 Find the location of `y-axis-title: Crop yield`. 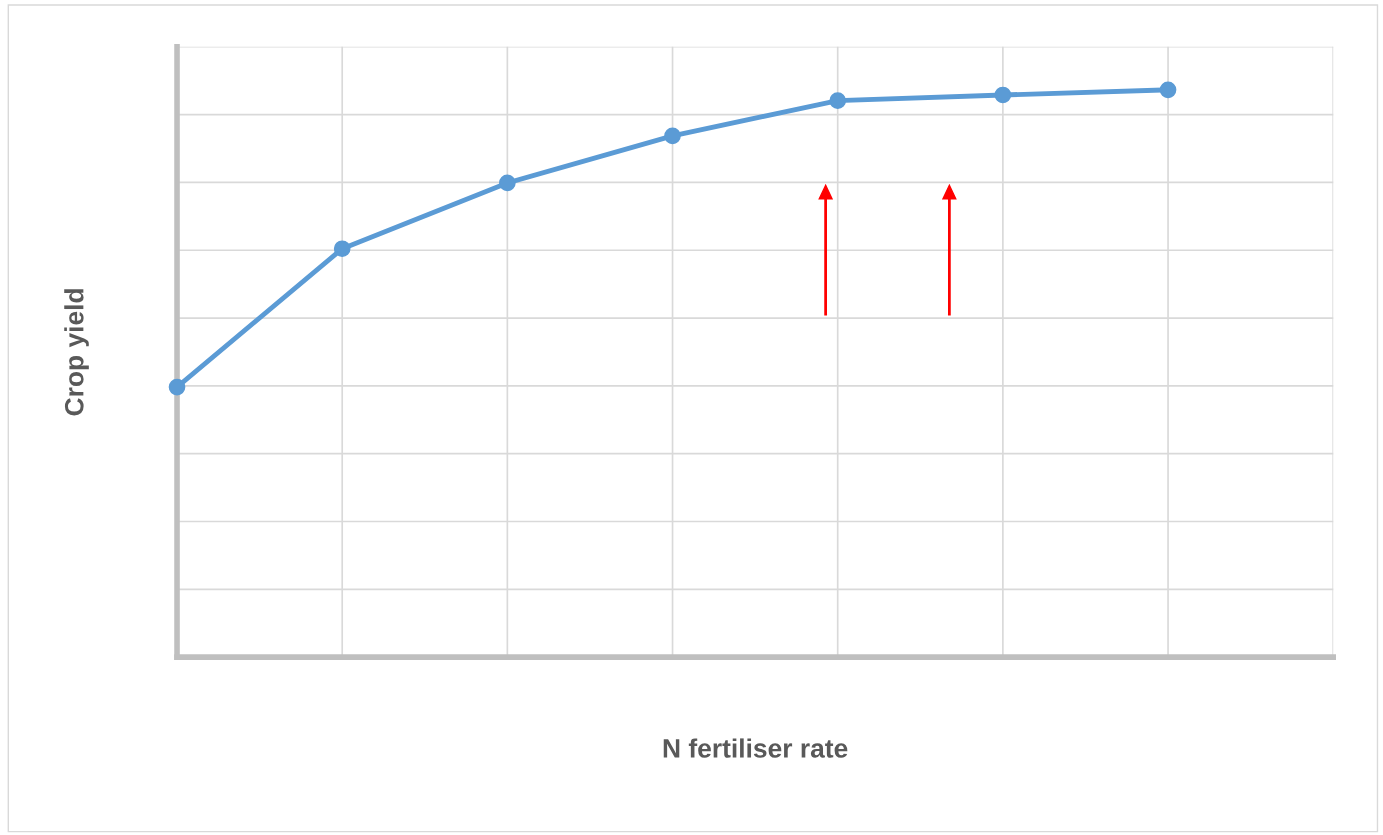

y-axis-title: Crop yield is located at coordinates (76, 352).